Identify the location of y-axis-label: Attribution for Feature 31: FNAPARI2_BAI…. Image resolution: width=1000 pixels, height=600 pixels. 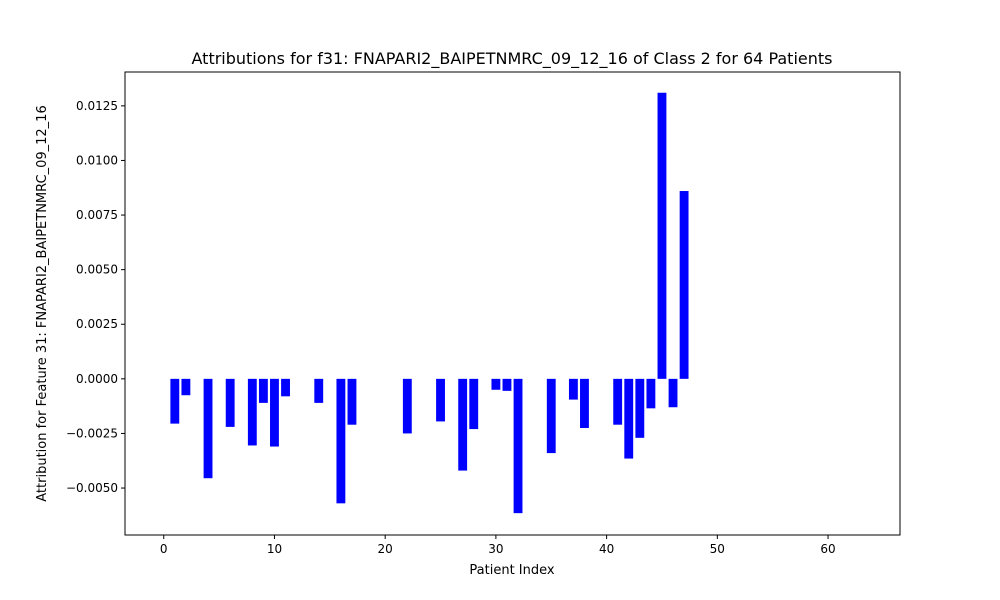
(42, 303).